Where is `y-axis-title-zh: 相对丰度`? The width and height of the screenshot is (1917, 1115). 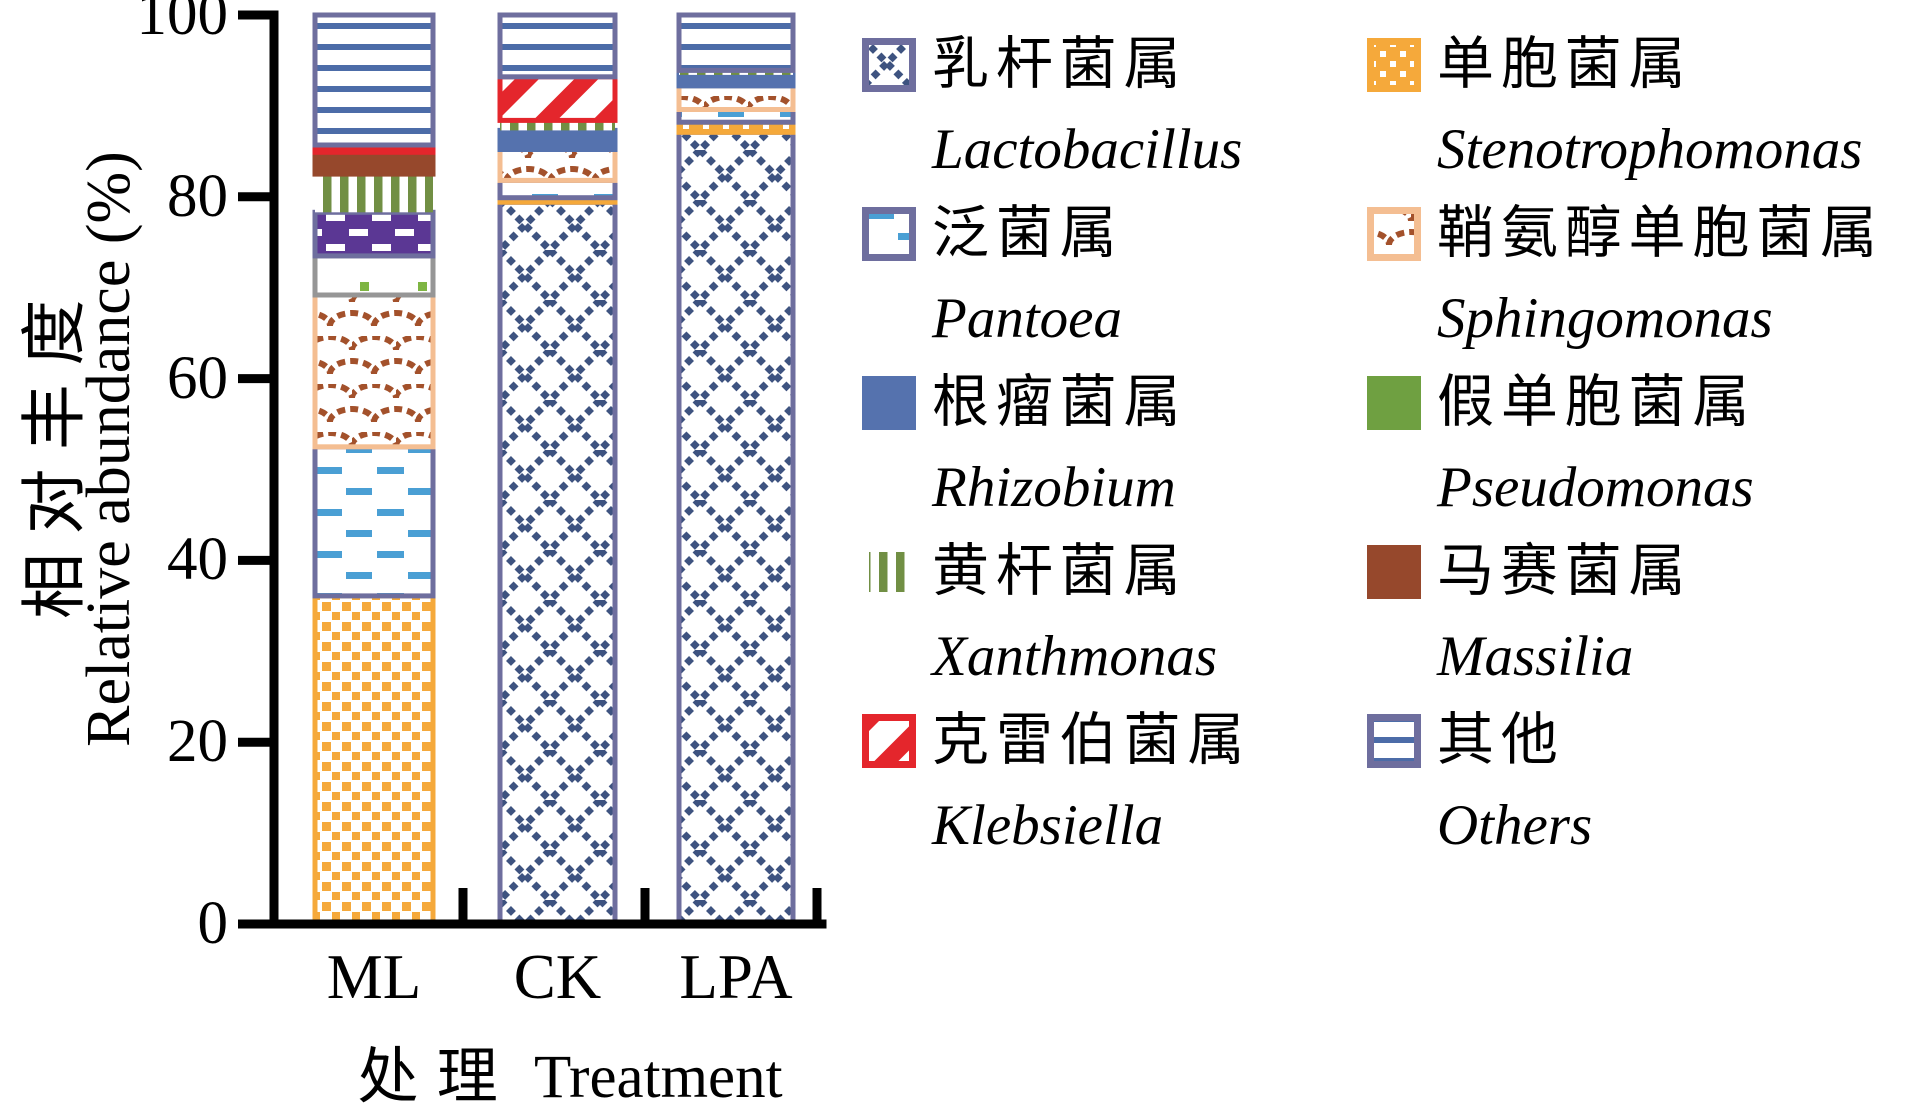 y-axis-title-zh: 相对丰度 is located at coordinates (55, 450).